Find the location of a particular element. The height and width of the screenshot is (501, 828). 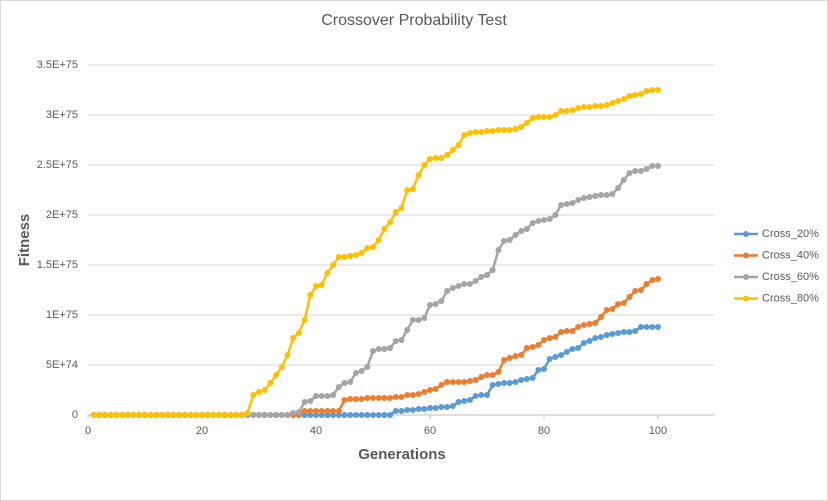

x-tick-label: 100 is located at coordinates (658, 431).